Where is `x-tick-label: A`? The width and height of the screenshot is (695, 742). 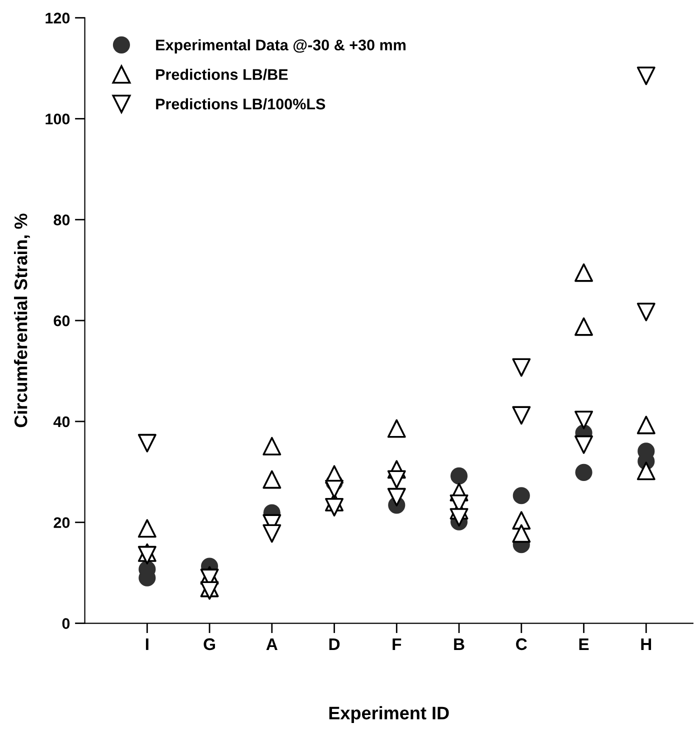 x-tick-label: A is located at coordinates (272, 644).